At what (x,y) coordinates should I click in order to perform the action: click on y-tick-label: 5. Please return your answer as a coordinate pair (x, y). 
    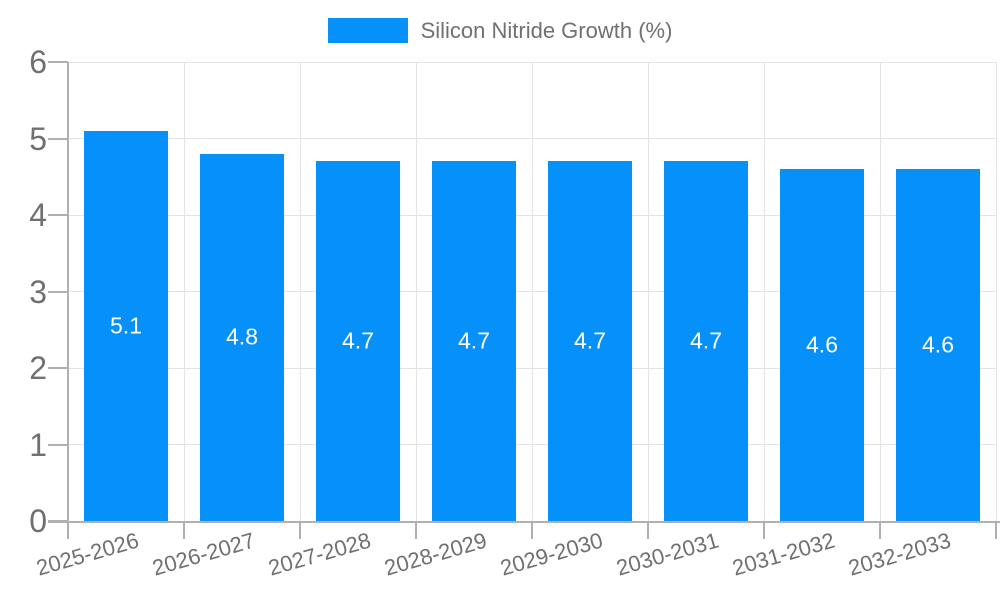
    Looking at the image, I should click on (38, 138).